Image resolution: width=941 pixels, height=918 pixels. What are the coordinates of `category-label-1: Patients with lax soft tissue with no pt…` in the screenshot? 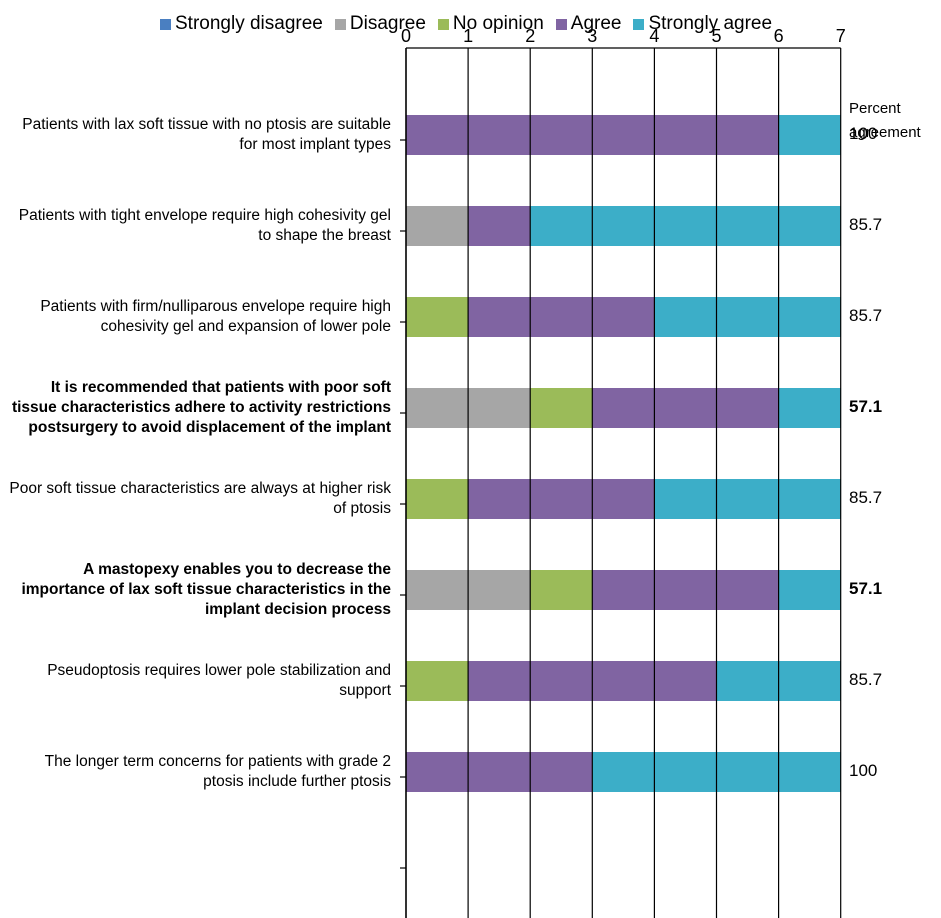 It's located at (206, 134).